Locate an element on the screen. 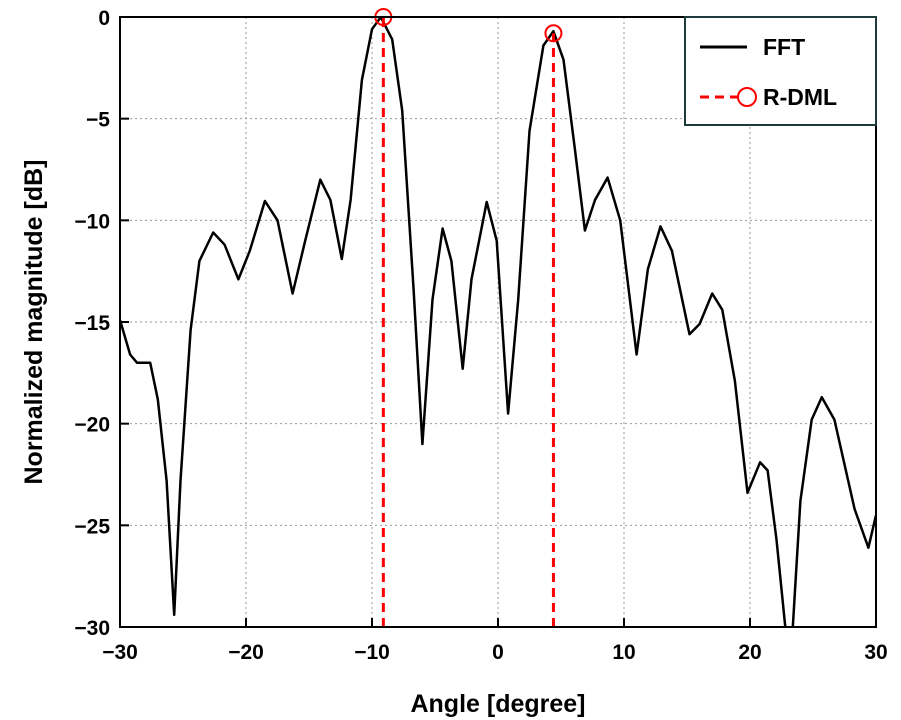  legend-marker is located at coordinates (747, 97).